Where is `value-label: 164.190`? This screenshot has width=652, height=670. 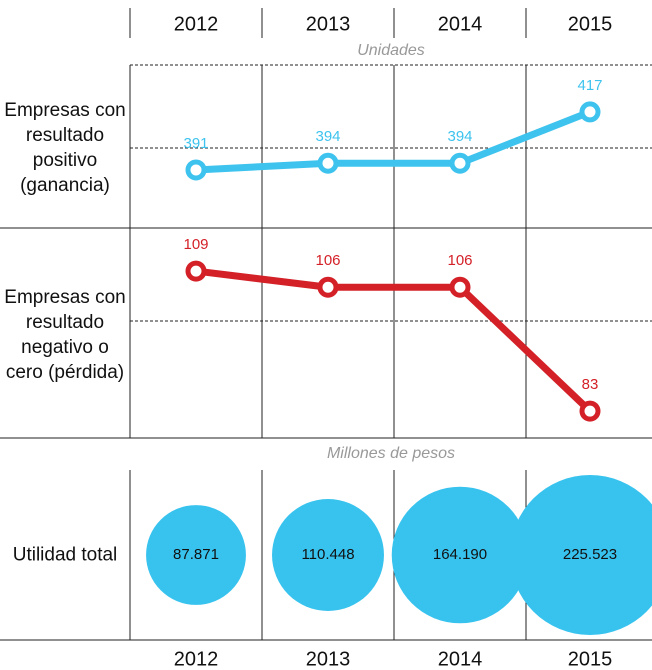
value-label: 164.190 is located at coordinates (460, 554).